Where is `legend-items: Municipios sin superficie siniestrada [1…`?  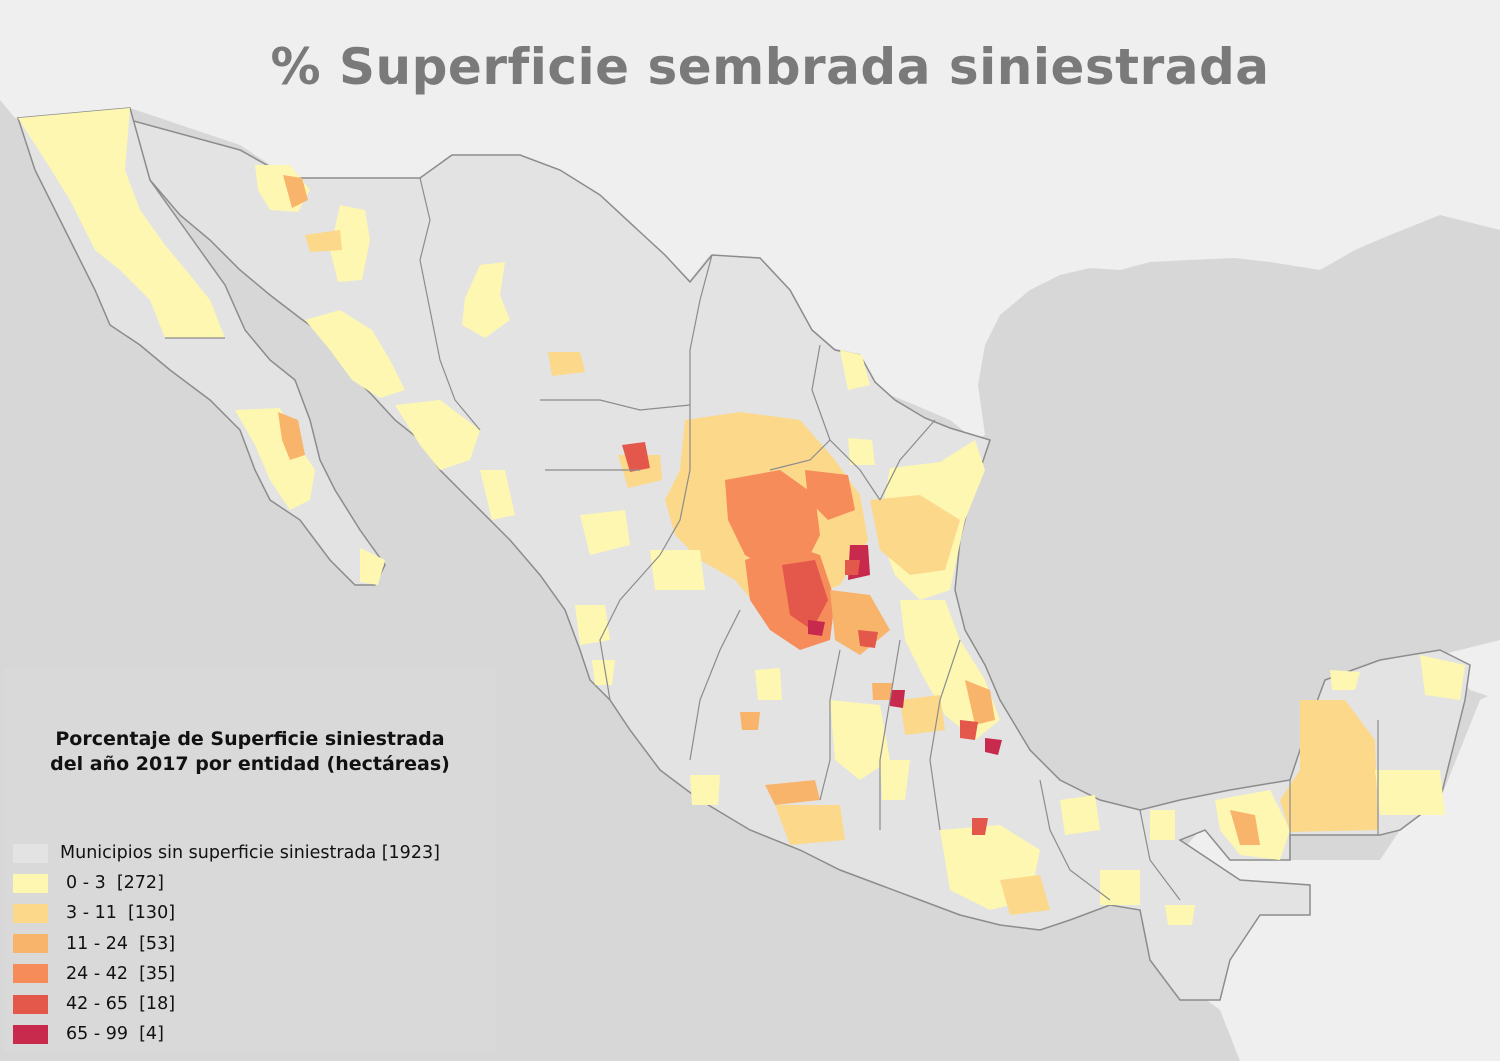 legend-items: Municipios sin superficie siniestrada [1… is located at coordinates (226, 943).